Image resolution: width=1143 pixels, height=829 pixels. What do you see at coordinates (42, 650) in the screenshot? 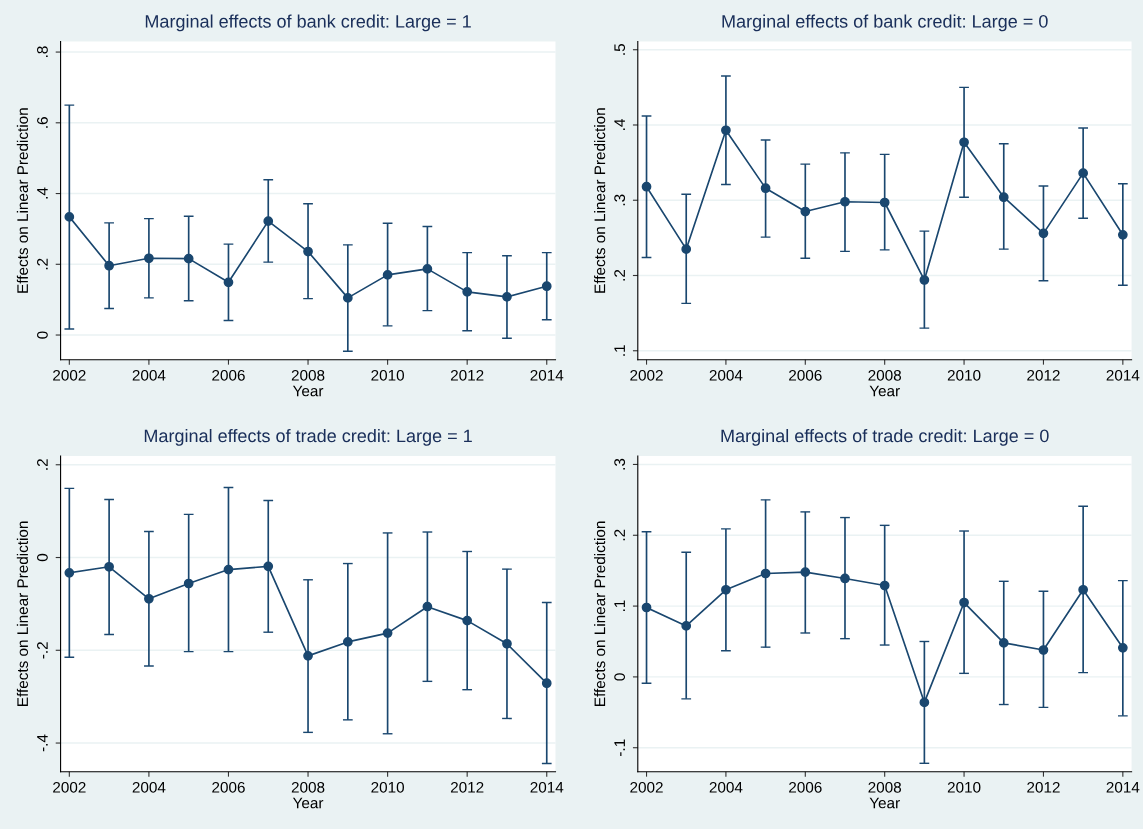
I see `y-tick-label: -.2` at bounding box center [42, 650].